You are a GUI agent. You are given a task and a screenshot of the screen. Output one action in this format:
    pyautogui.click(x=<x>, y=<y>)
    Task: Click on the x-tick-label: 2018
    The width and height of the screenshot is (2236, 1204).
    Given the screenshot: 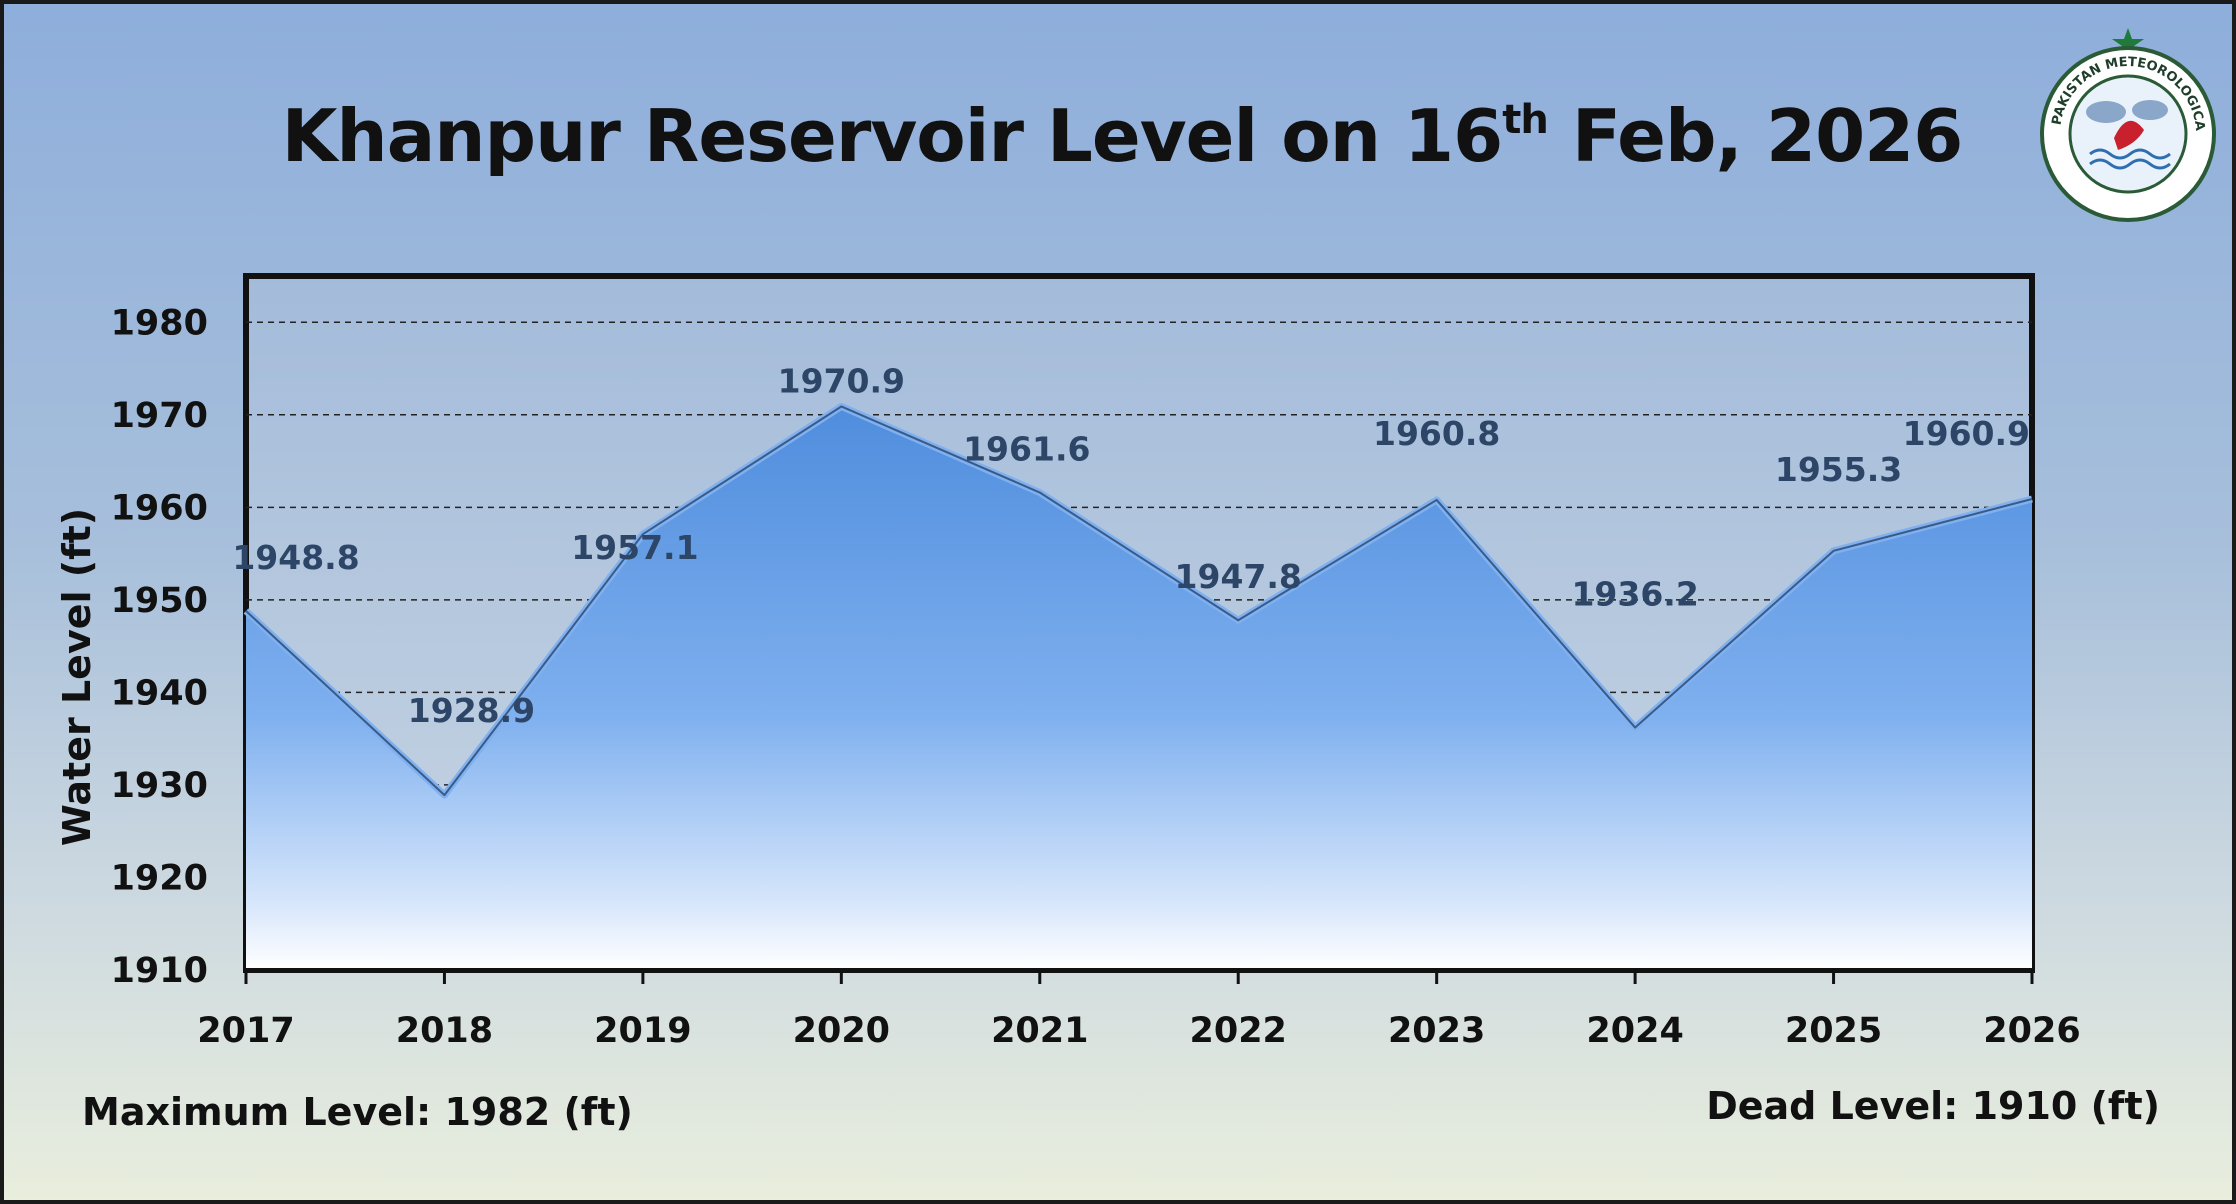 What is the action you would take?
    pyautogui.click(x=444, y=1031)
    